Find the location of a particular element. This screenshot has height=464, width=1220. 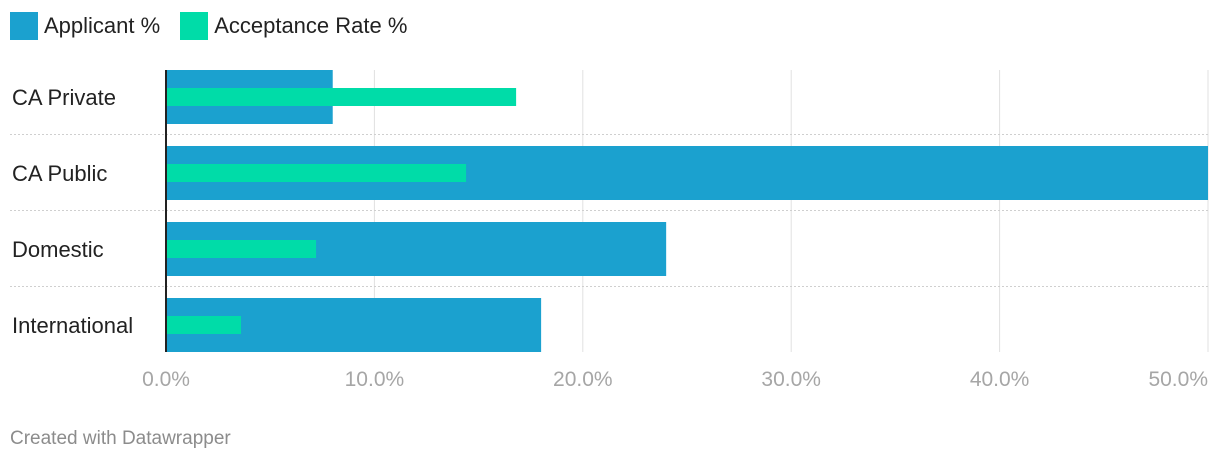

legend-label-applicant: Applicant % is located at coordinates (102, 25).